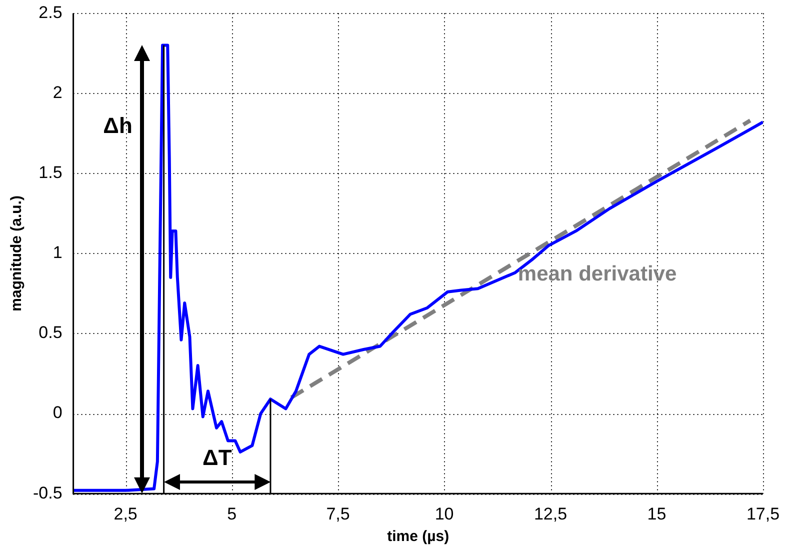  I want to click on y-tick-label: 2.5, so click(50, 12).